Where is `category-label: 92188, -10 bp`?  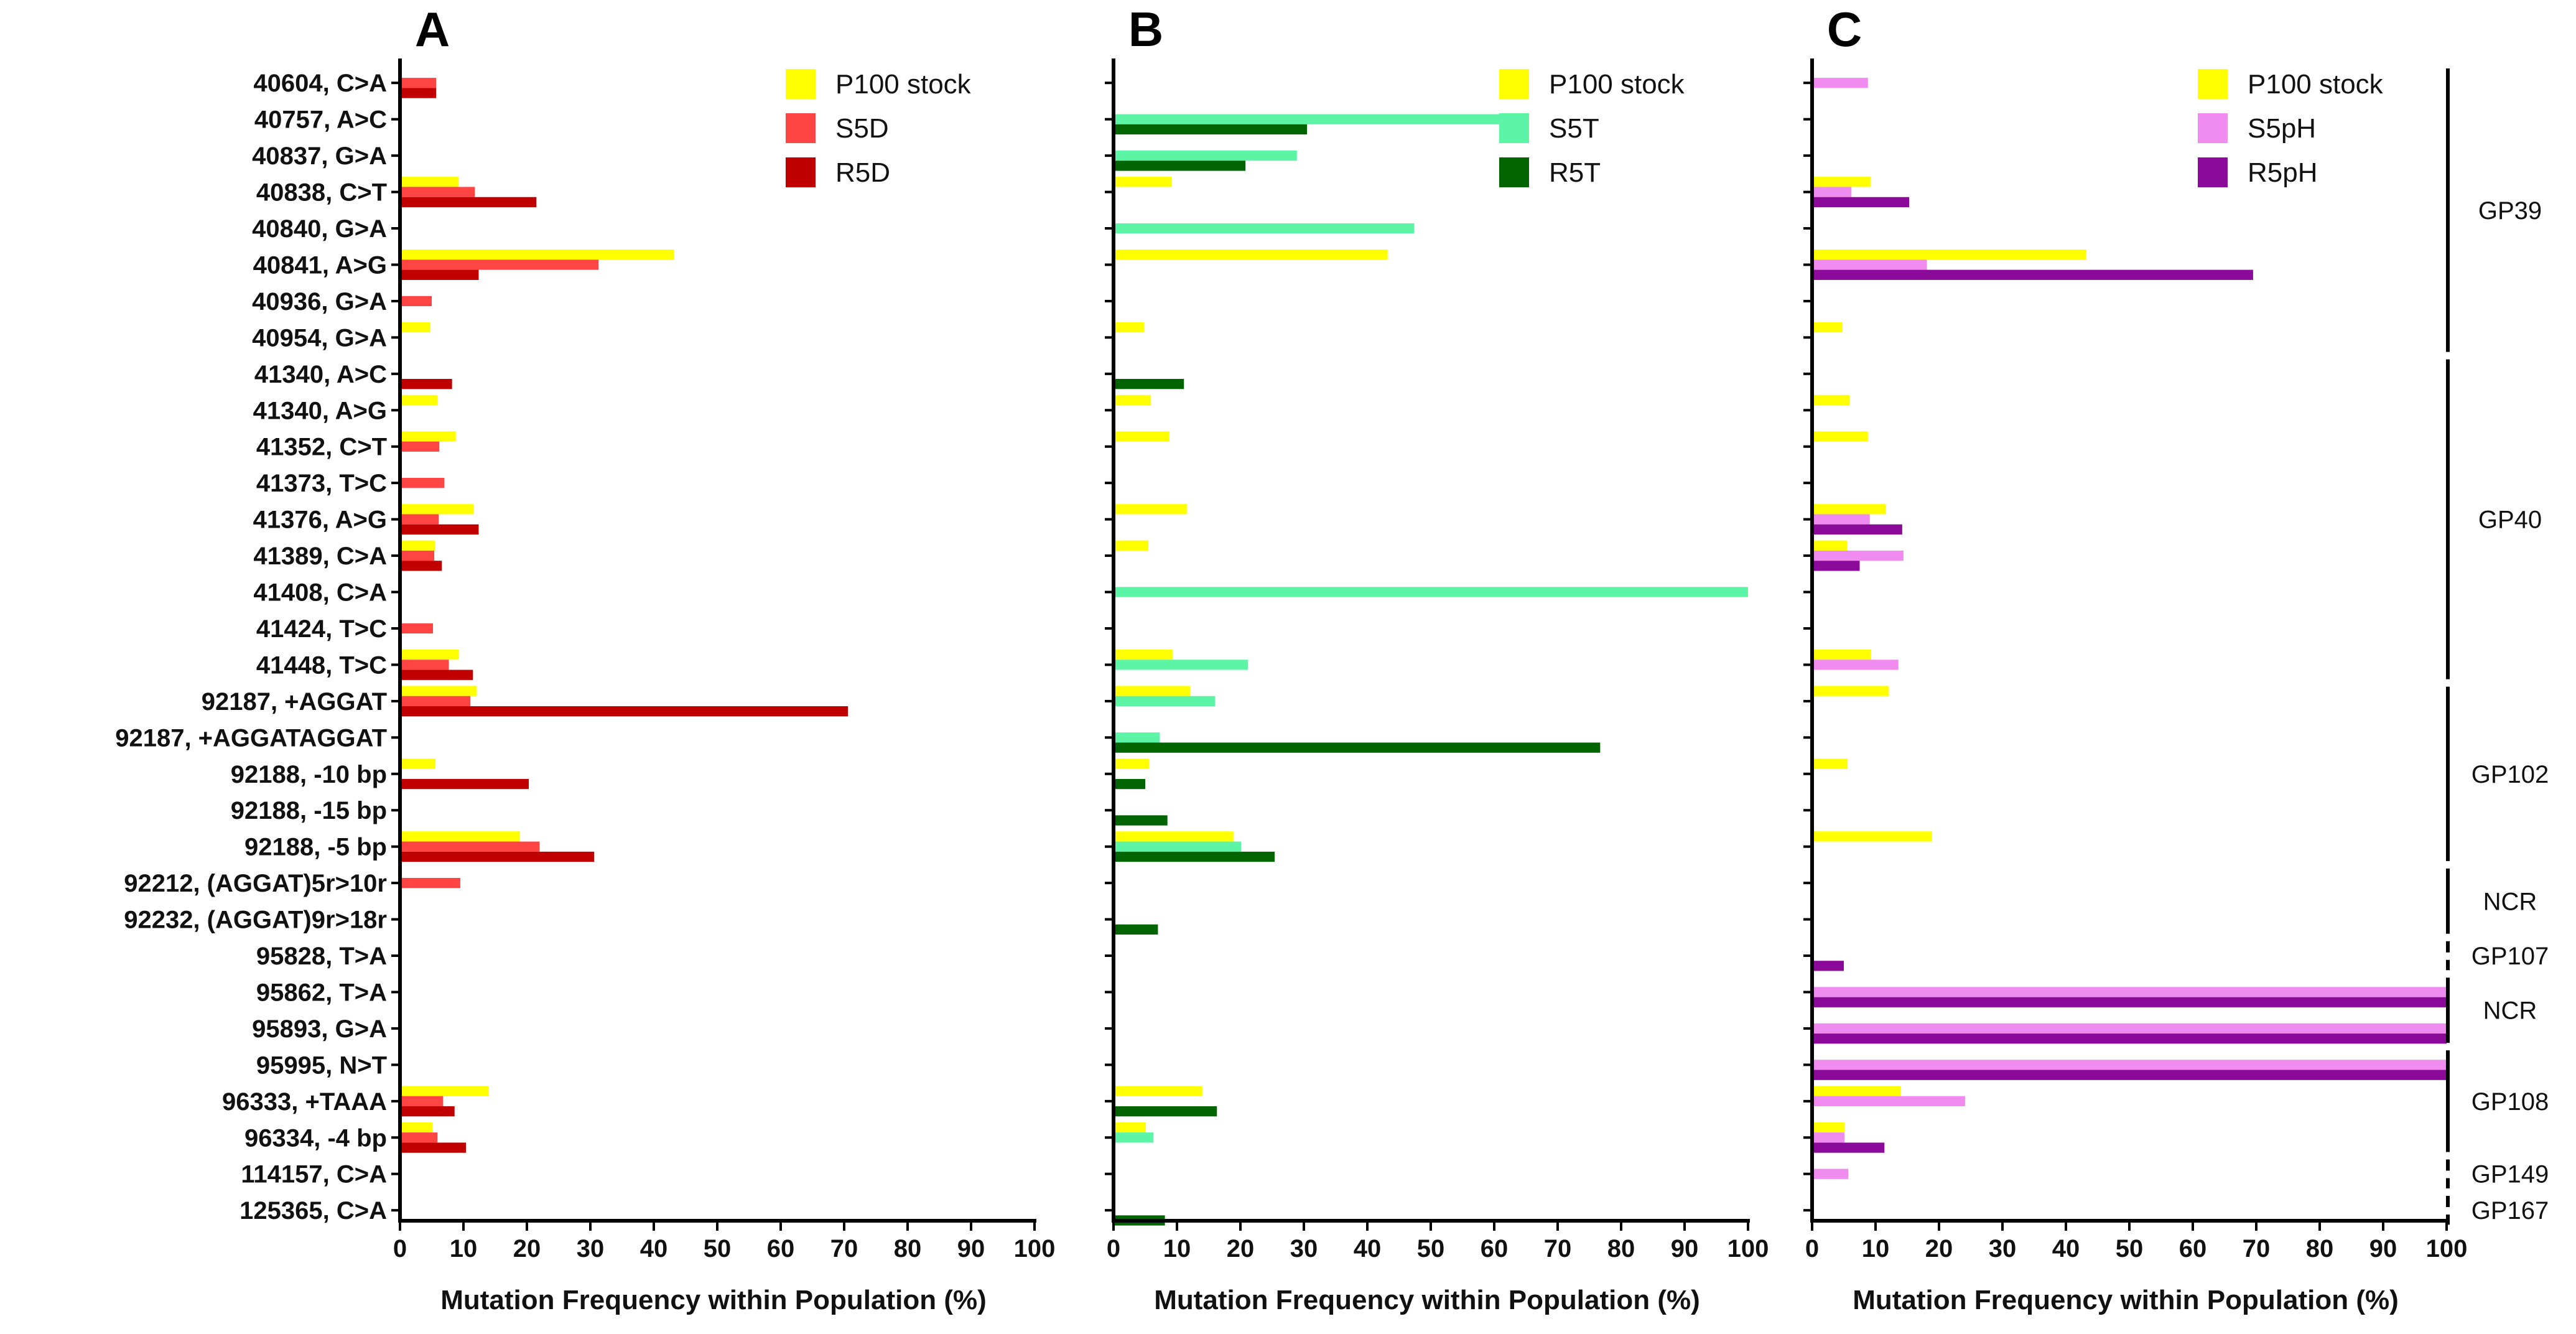
category-label: 92188, -10 bp is located at coordinates (309, 774).